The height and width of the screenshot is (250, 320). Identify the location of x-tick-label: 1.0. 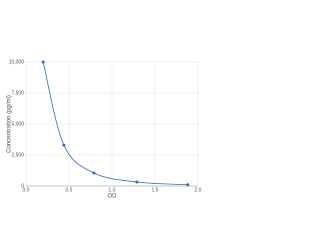
(112, 190).